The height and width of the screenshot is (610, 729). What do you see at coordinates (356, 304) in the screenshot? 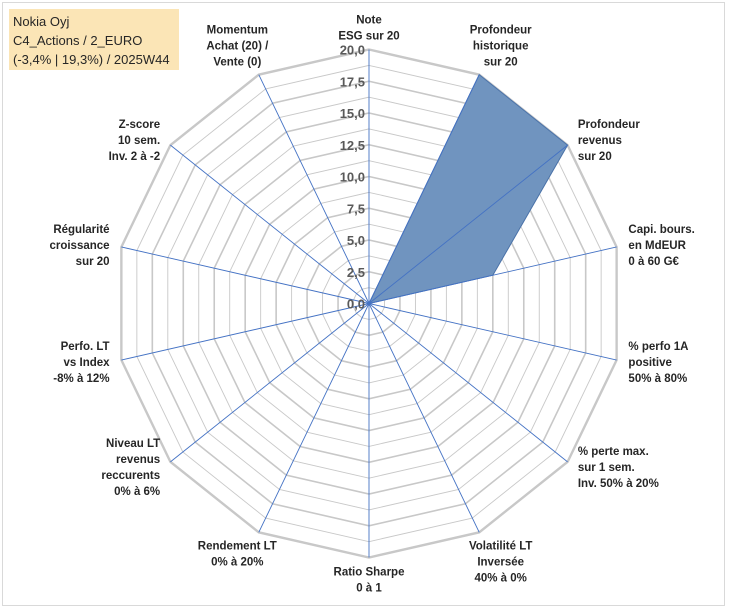
I see `tick-label: 0,0` at bounding box center [356, 304].